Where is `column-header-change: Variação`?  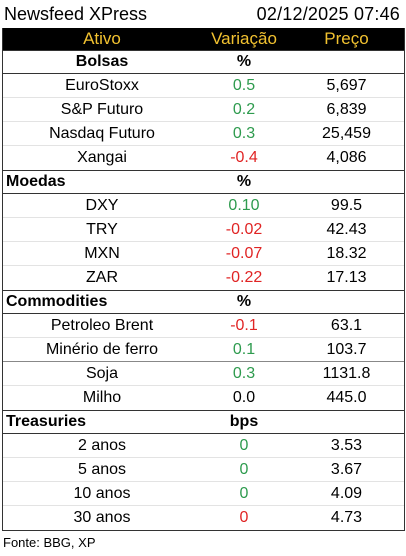
column-header-change: Variação is located at coordinates (244, 38).